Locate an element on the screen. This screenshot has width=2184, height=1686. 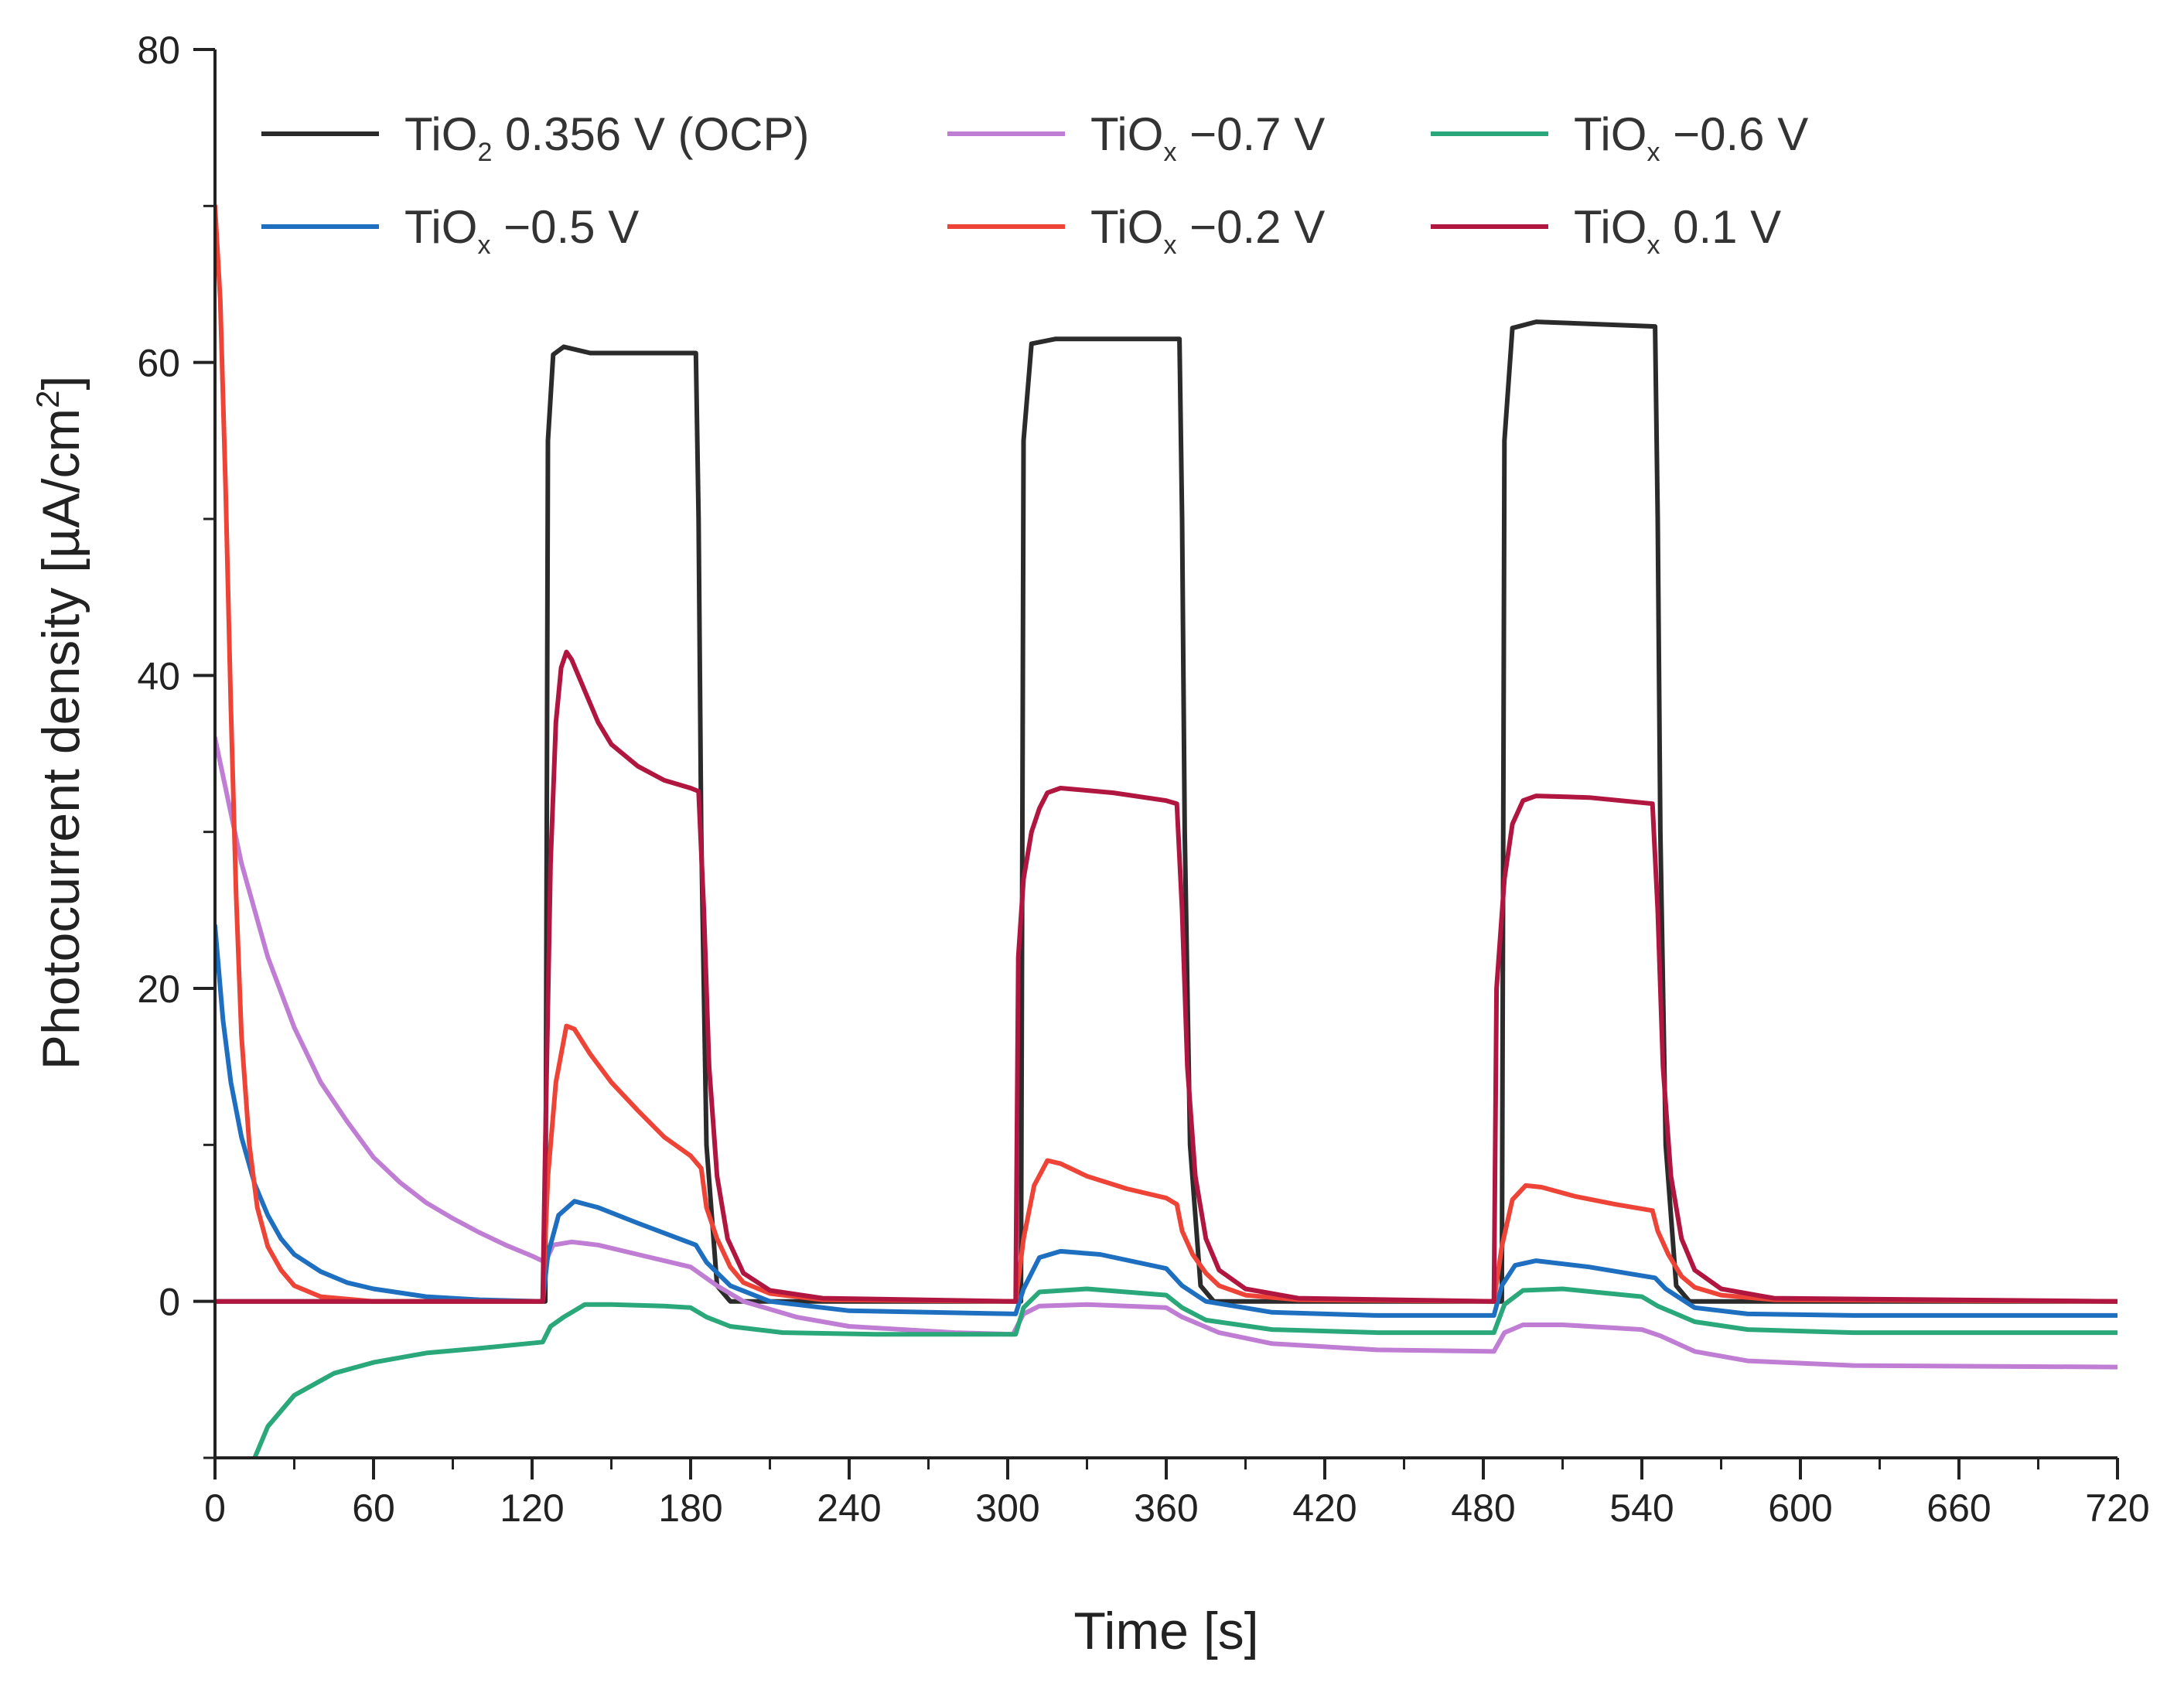
x-tick-label: 0 is located at coordinates (215, 1508).